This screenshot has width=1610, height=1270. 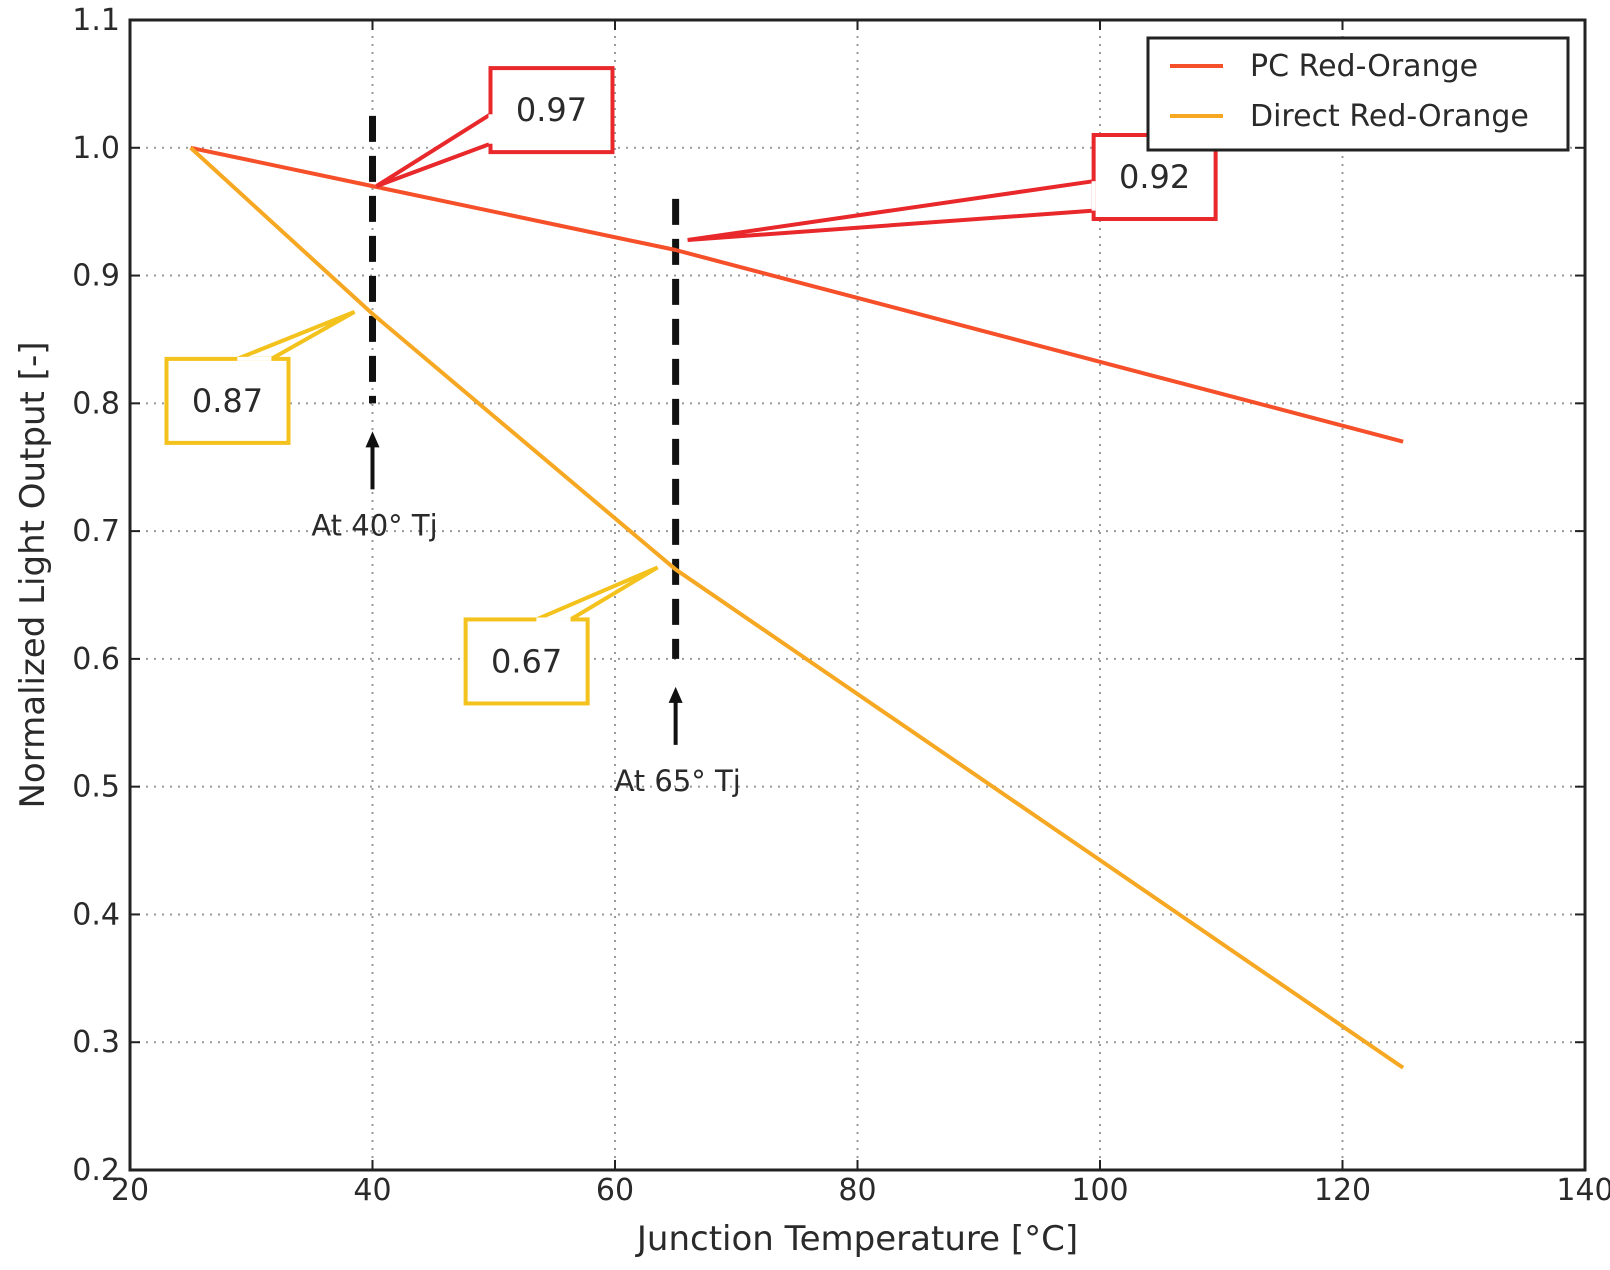 What do you see at coordinates (1099, 1190) in the screenshot?
I see `x-tick-label: 100` at bounding box center [1099, 1190].